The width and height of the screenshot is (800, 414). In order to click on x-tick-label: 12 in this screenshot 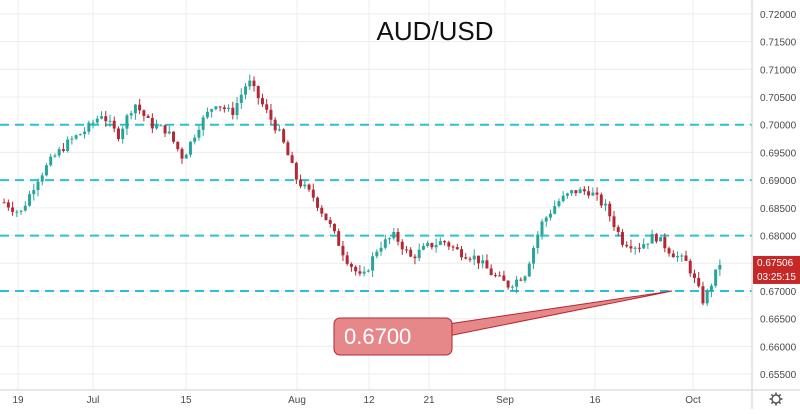, I will do `click(369, 400)`.